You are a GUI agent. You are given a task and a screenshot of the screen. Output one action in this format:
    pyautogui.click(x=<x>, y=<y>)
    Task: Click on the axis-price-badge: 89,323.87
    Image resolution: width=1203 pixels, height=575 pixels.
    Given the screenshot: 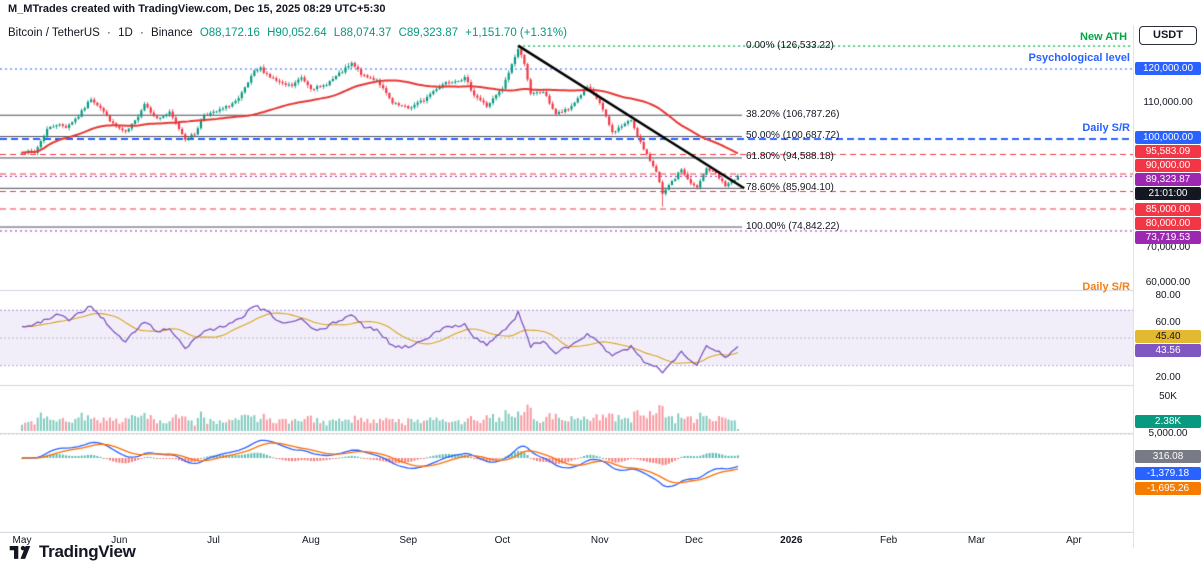 What is the action you would take?
    pyautogui.click(x=1168, y=179)
    